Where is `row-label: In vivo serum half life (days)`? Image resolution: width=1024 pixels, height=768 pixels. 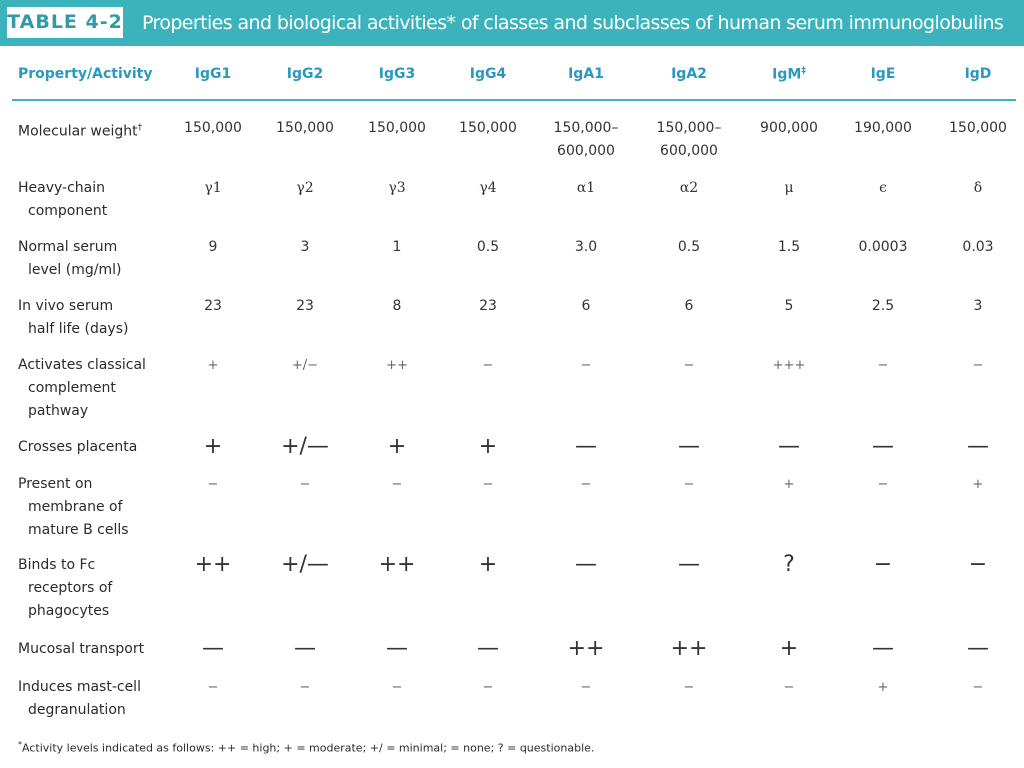 row-label: In vivo serum half life (days) is located at coordinates (97, 318).